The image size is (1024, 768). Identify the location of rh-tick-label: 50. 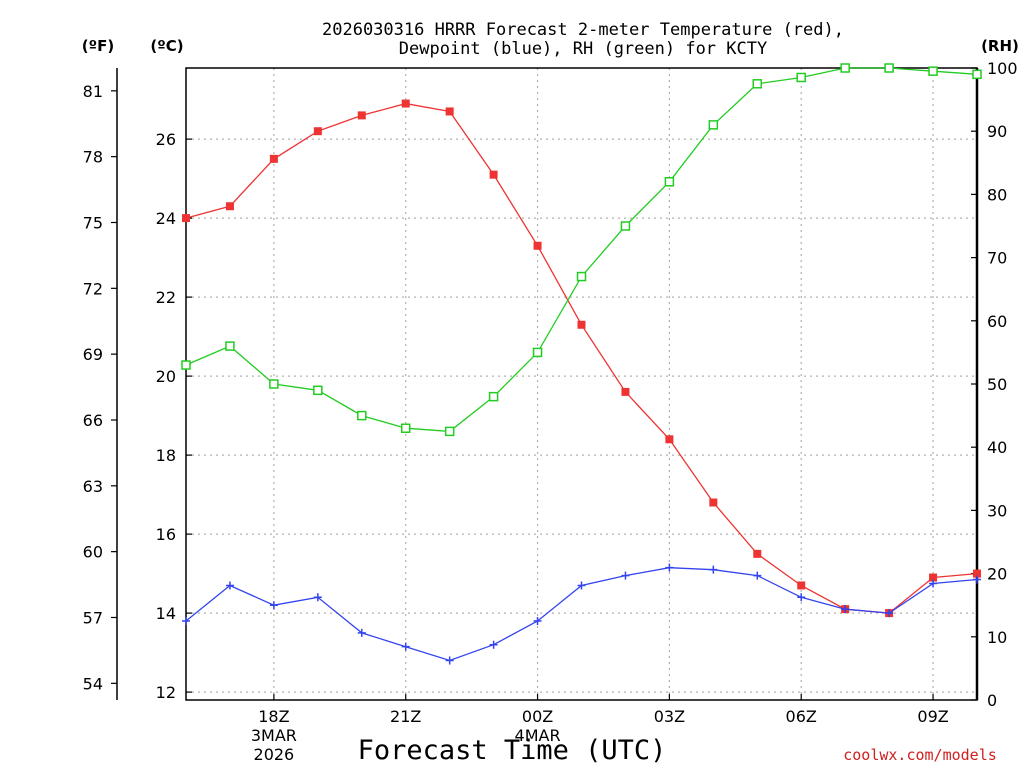
(997, 384).